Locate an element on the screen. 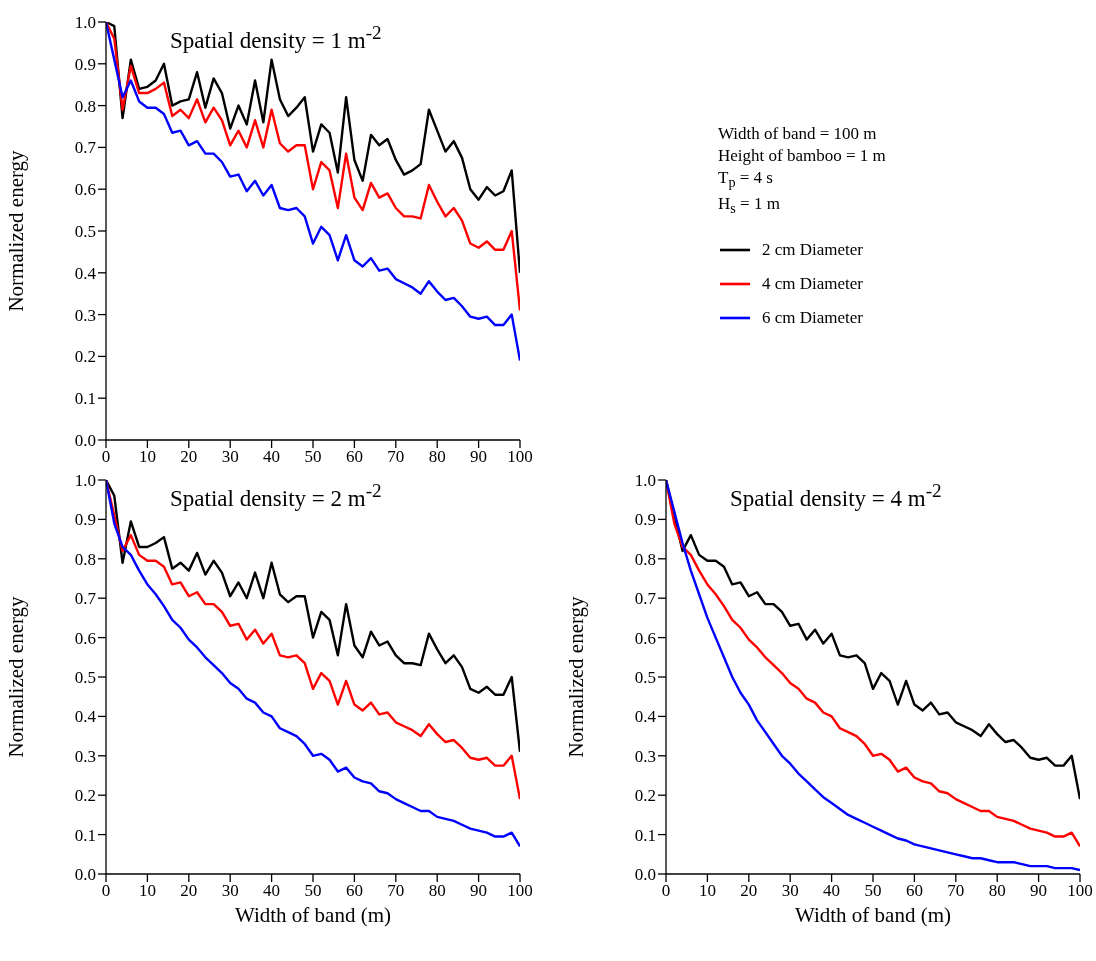  chart-title: Spatial density = 4 m$^{-2}$ is located at coordinates (836, 496).